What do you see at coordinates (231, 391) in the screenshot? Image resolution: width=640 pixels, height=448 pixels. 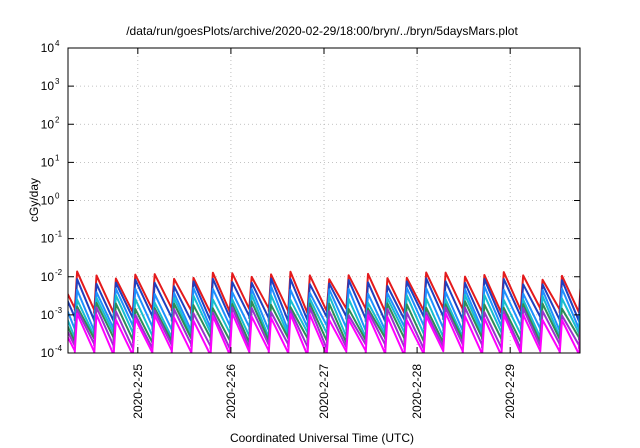 I see `x-tick-label: 2020-2-26` at bounding box center [231, 391].